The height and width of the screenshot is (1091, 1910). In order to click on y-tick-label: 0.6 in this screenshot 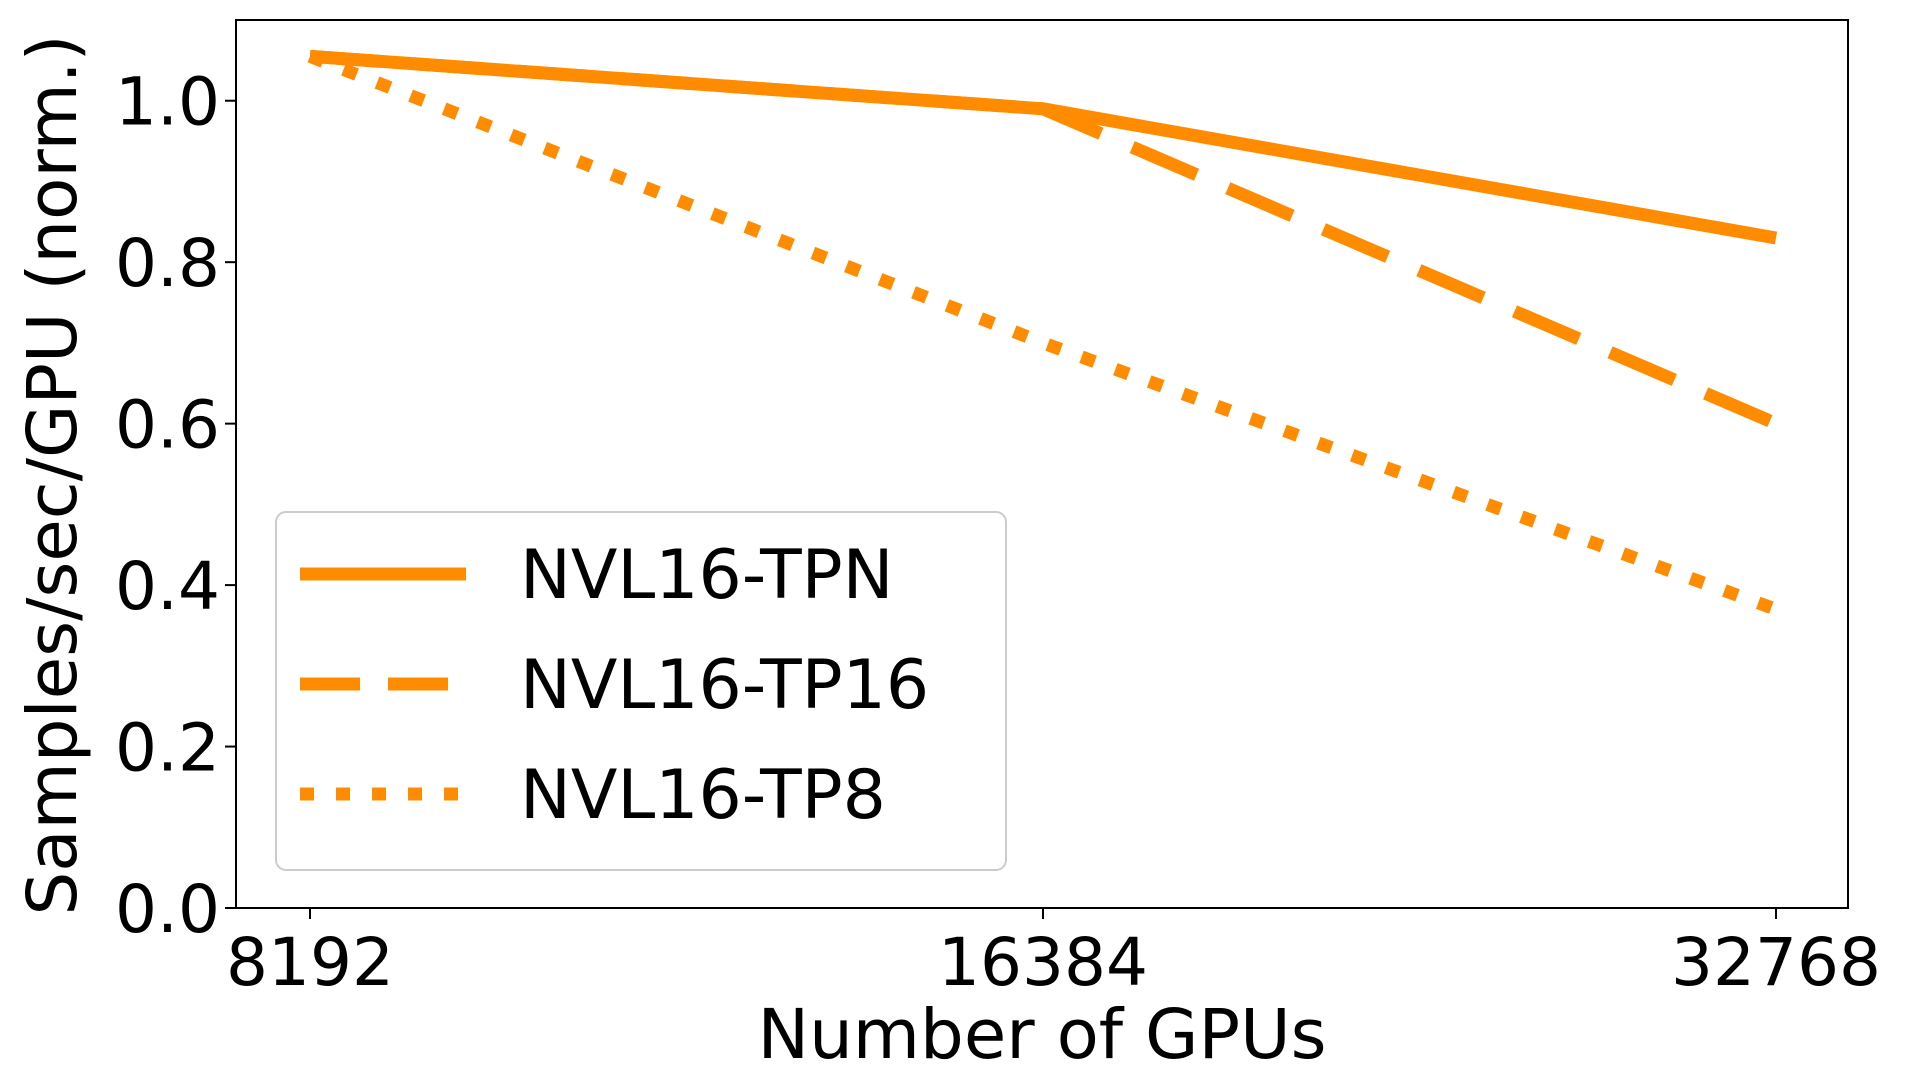, I will do `click(167, 425)`.